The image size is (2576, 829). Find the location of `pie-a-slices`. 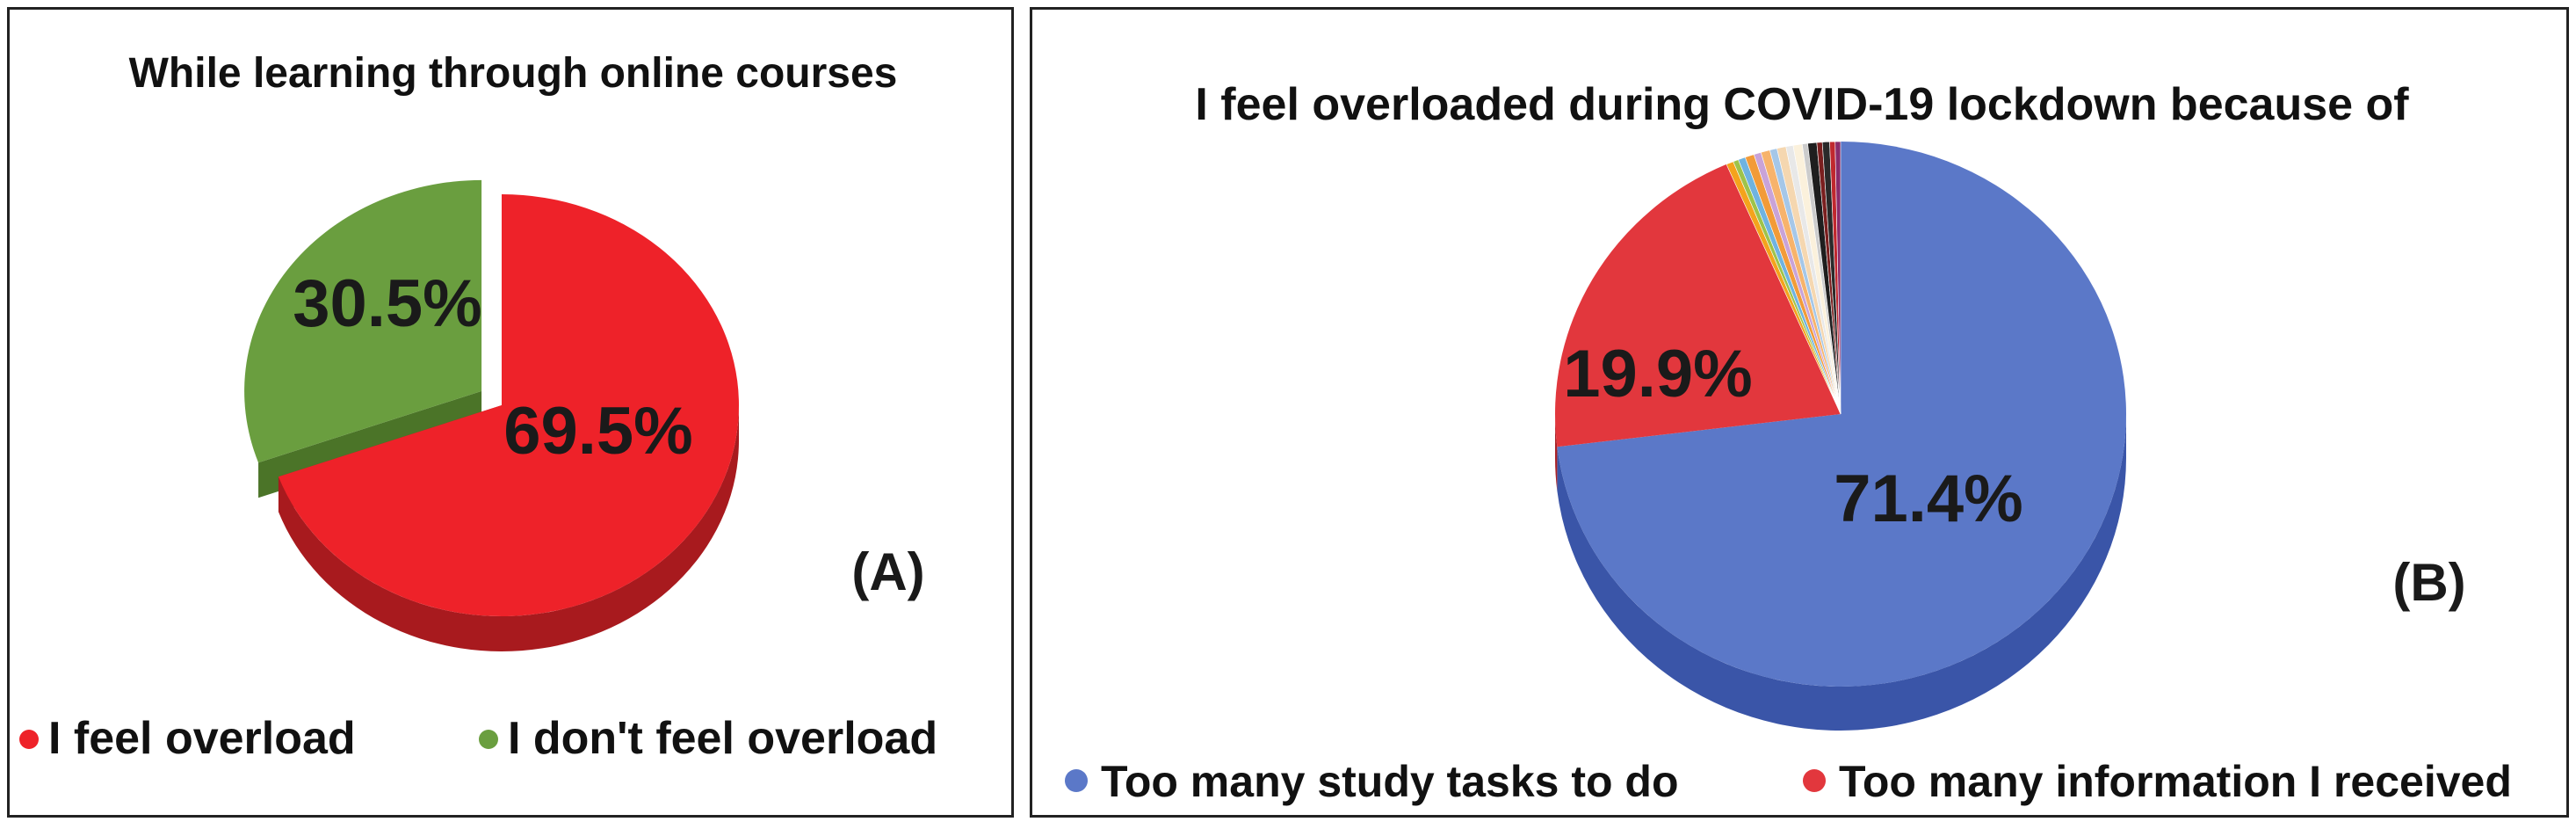

pie-a-slices is located at coordinates (492, 415).